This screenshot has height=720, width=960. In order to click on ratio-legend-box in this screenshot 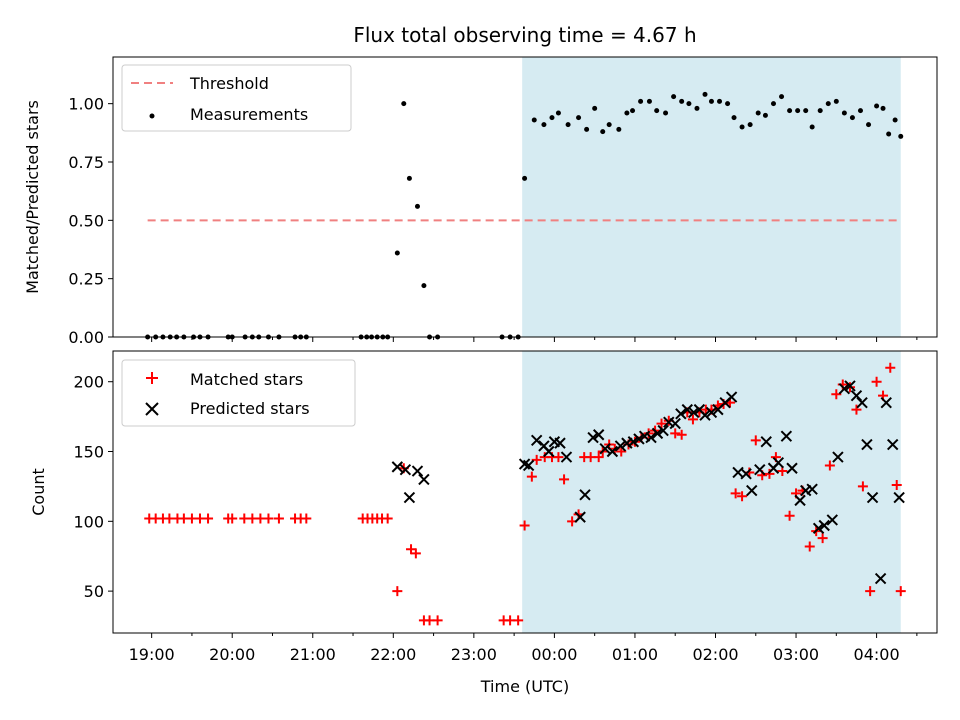, I will do `click(236, 98)`.